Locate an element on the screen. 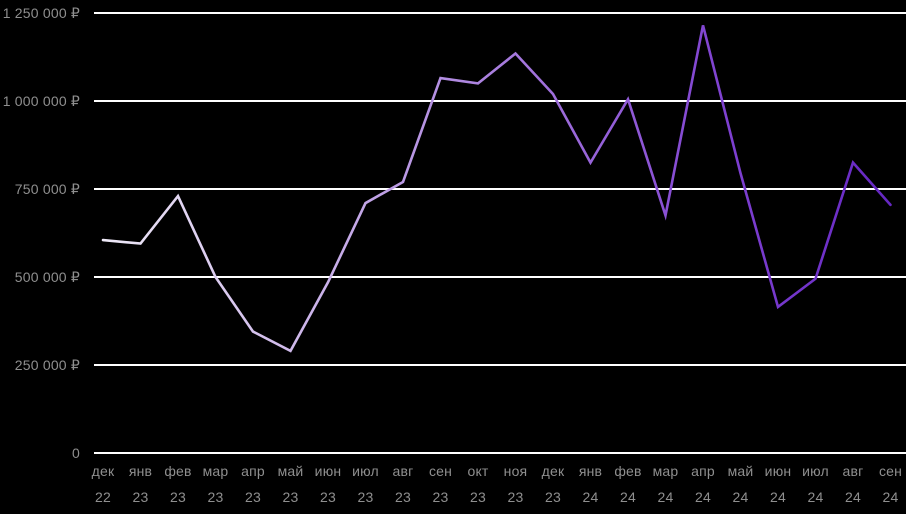 This screenshot has height=514, width=906. x-axis-label: ноя 23 is located at coordinates (516, 484).